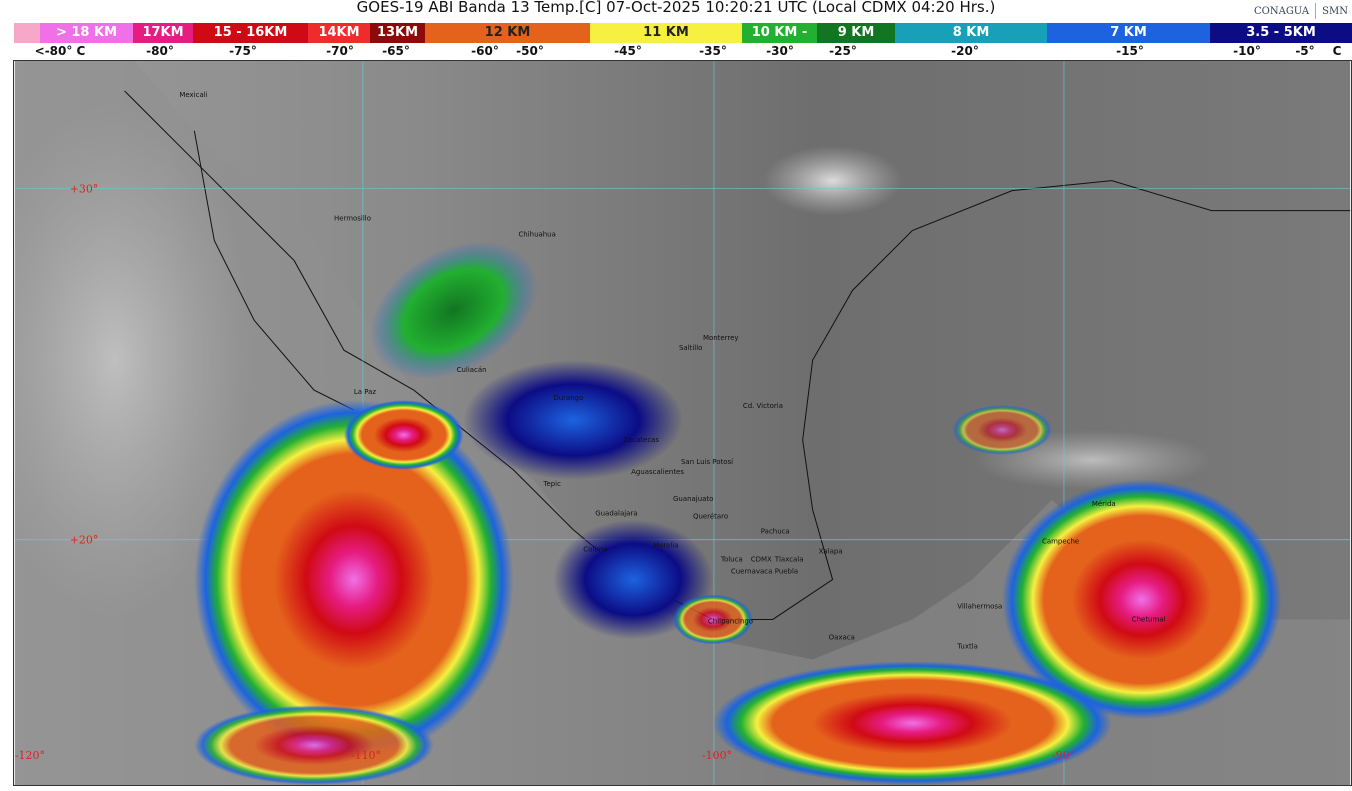 The width and height of the screenshot is (1352, 791). I want to click on city-label: Hermosillo, so click(352, 219).